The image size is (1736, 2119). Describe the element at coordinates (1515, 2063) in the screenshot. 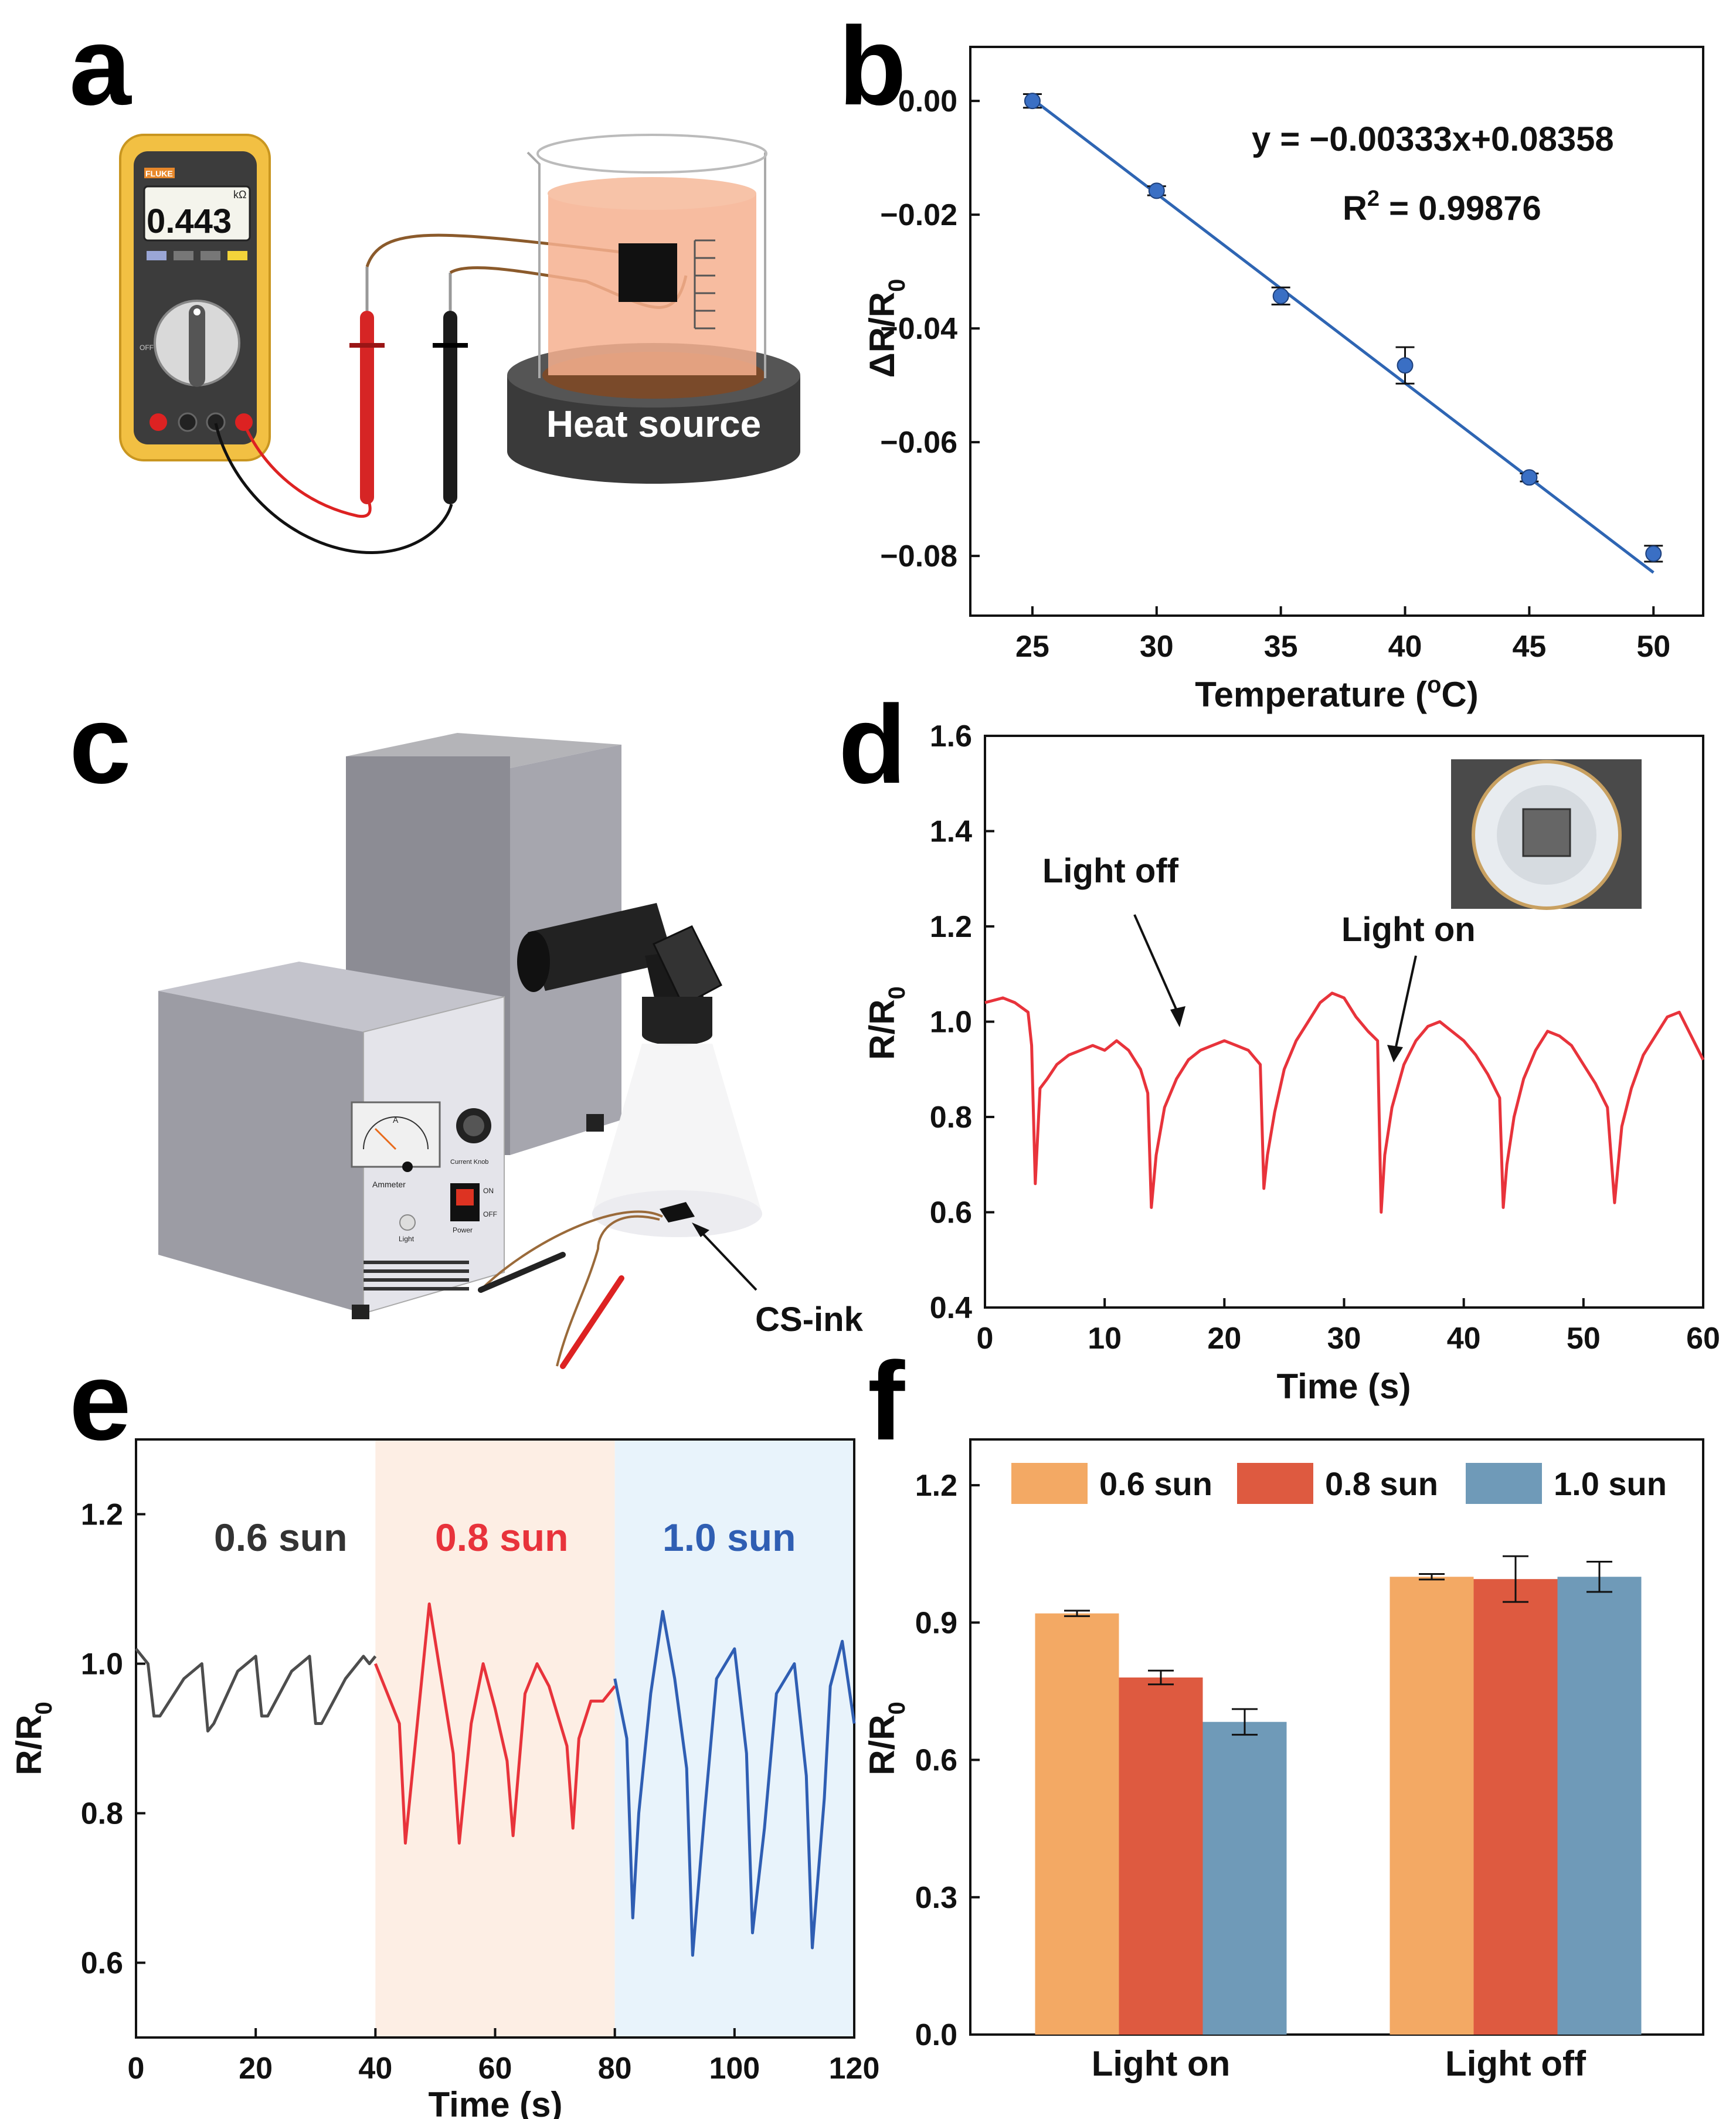

I see `chart-f-category-1: Light off` at that location.